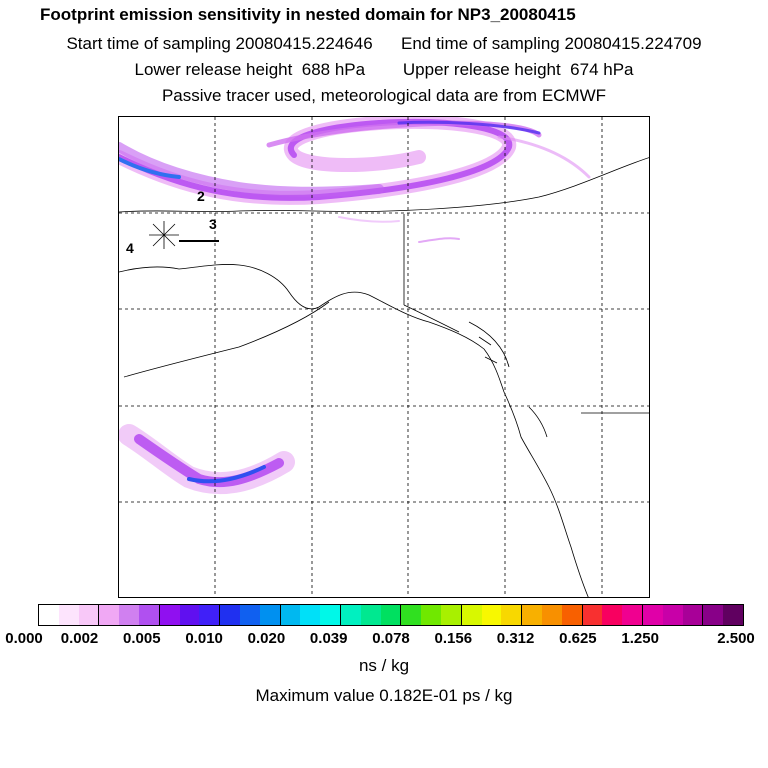 This screenshot has height=768, width=768. Describe the element at coordinates (79, 638) in the screenshot. I see `colorbar-tick-label: 0.002` at that location.